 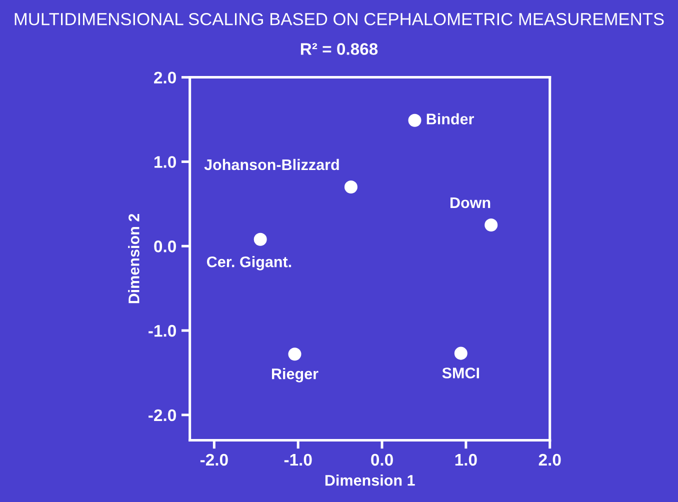 I want to click on y-tick-label: 1.0, so click(x=165, y=162).